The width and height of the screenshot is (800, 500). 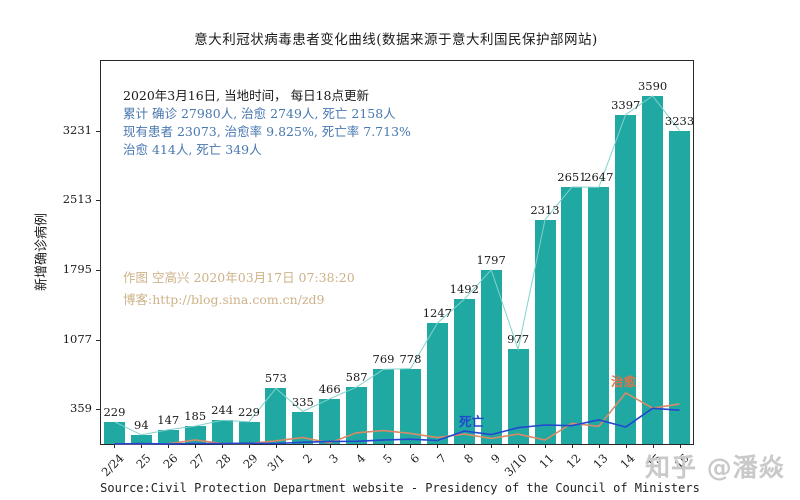 I want to click on chart-title: 意大利冠状病毒患者变化曲线(数据来源于意大利国民保护部网站), so click(x=396, y=40).